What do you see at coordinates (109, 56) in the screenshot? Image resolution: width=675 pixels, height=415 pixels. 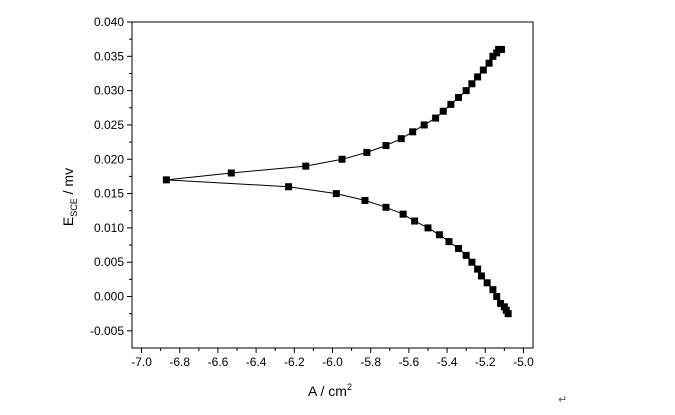 I see `y-tick-label: 0.035` at bounding box center [109, 56].